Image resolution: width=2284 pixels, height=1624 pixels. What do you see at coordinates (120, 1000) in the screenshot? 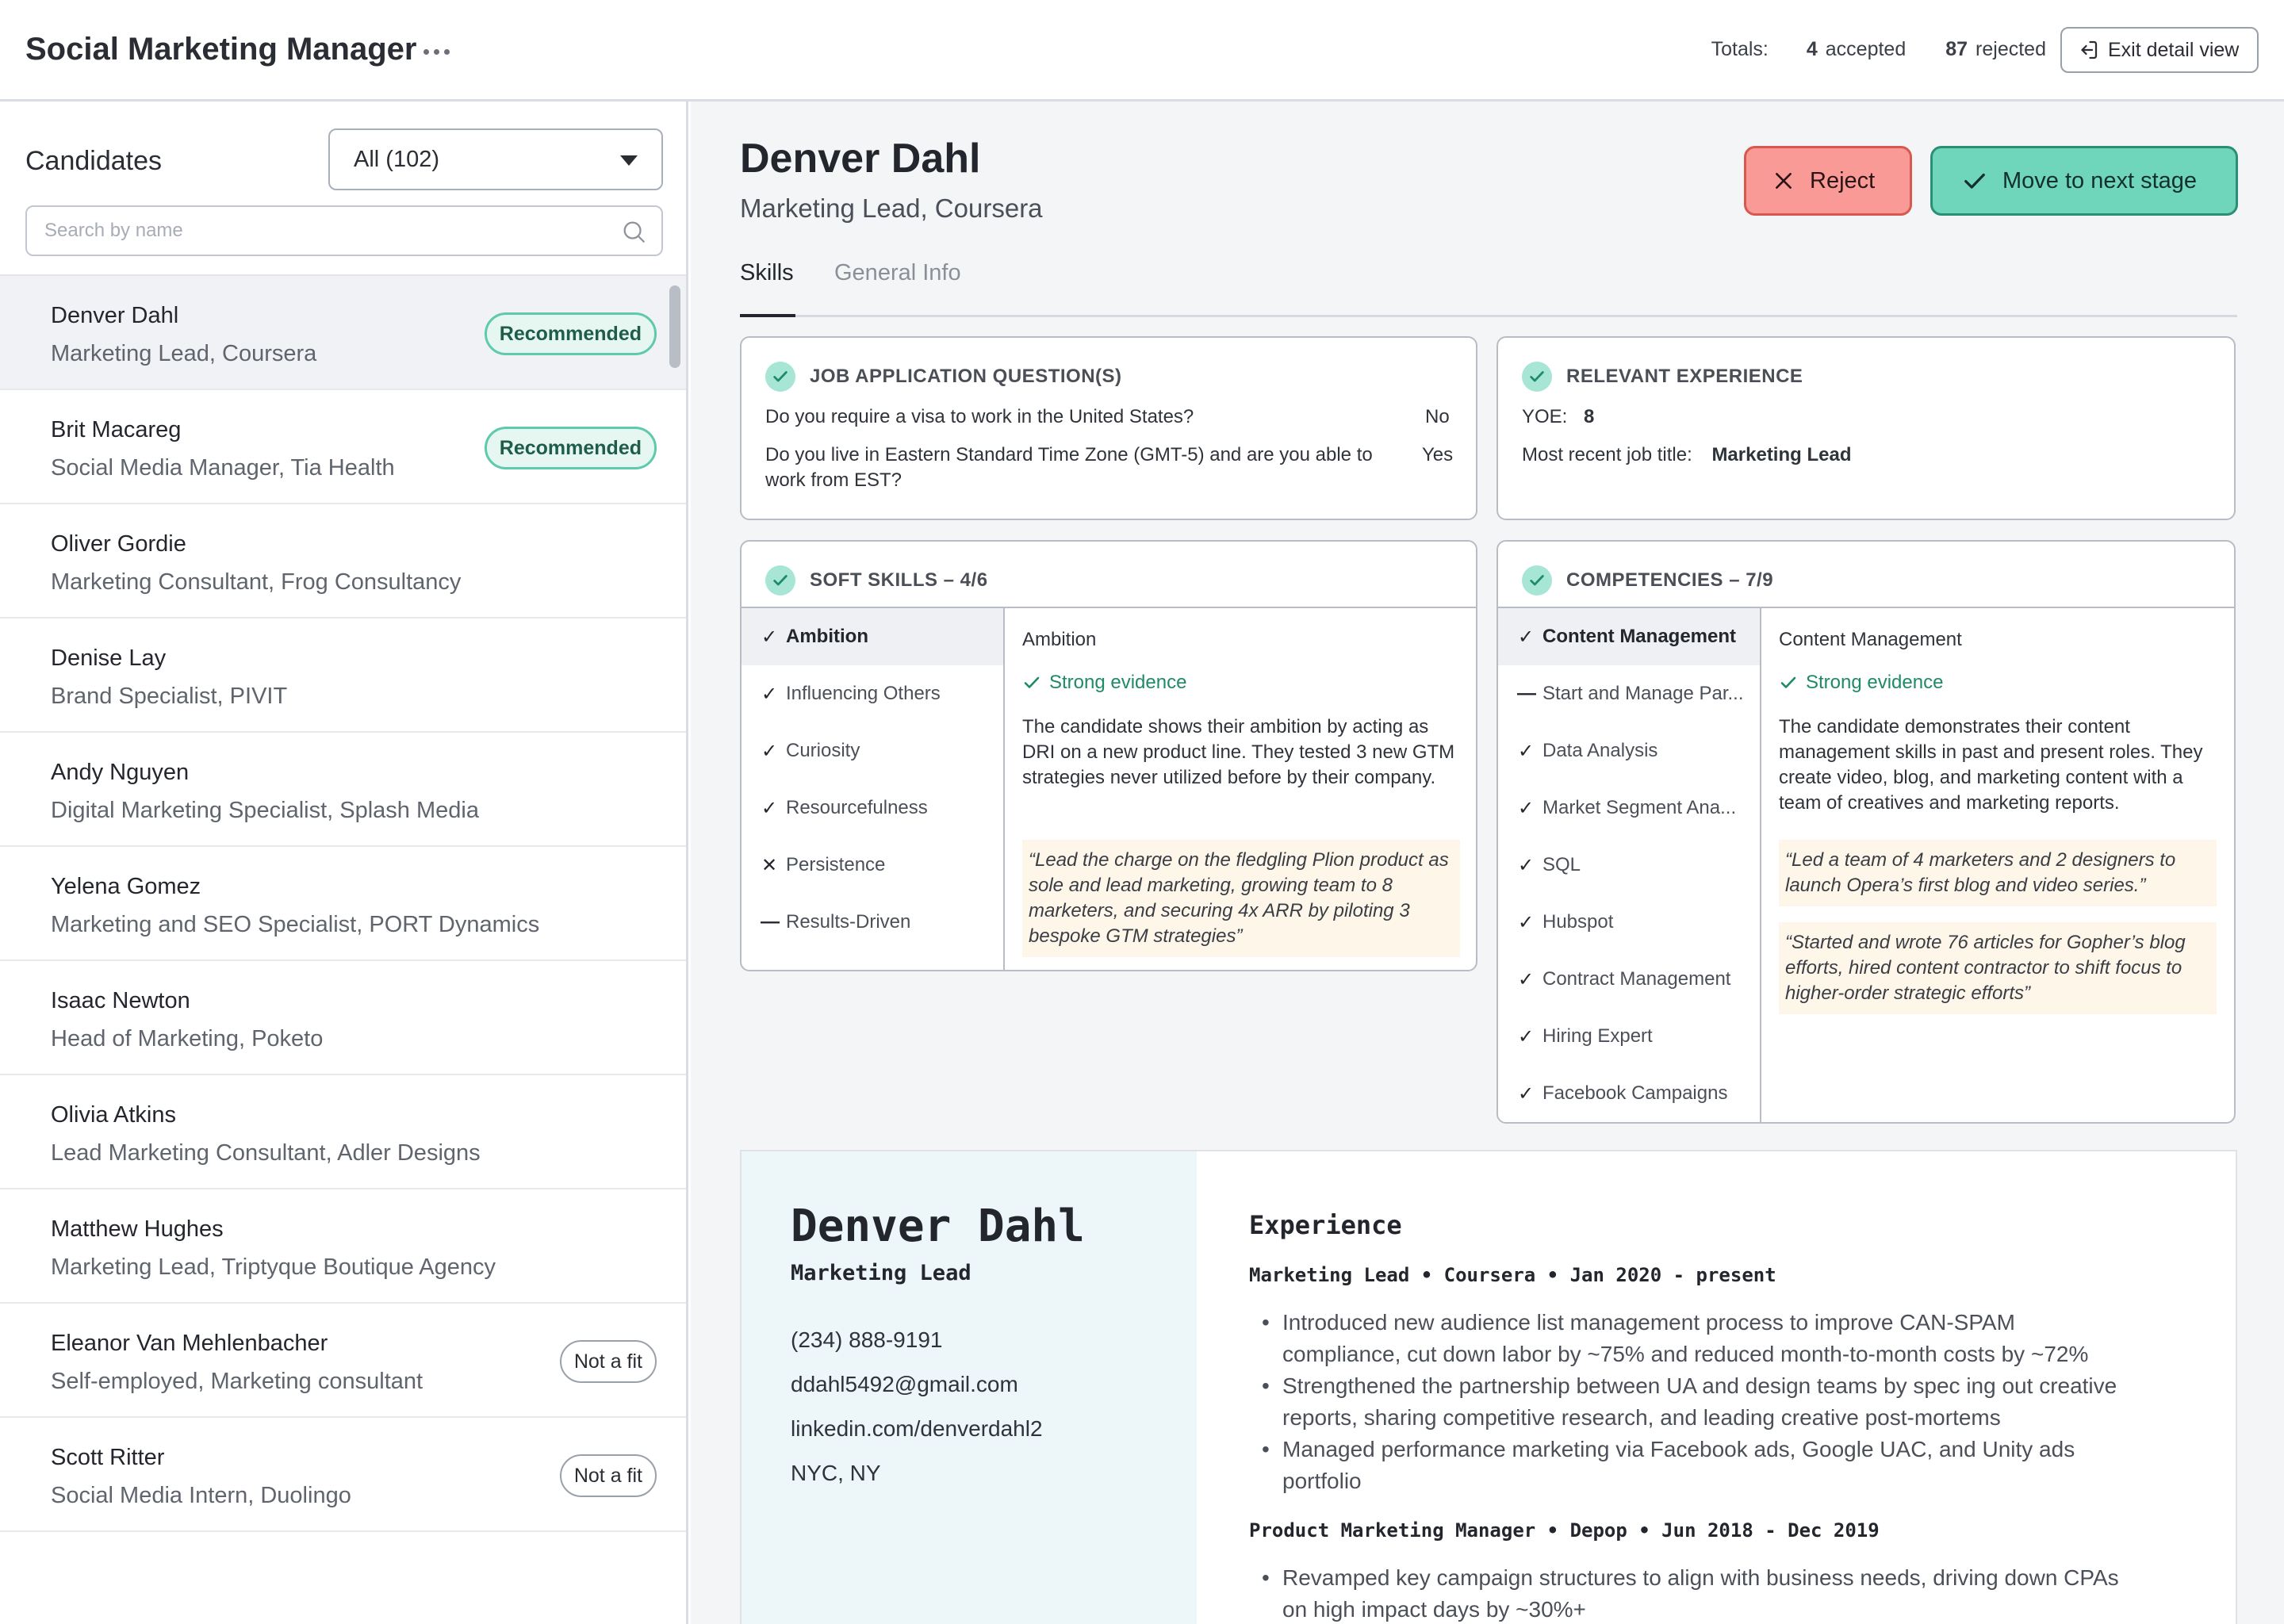
I see `candidate-name: Isaac Newton` at bounding box center [120, 1000].